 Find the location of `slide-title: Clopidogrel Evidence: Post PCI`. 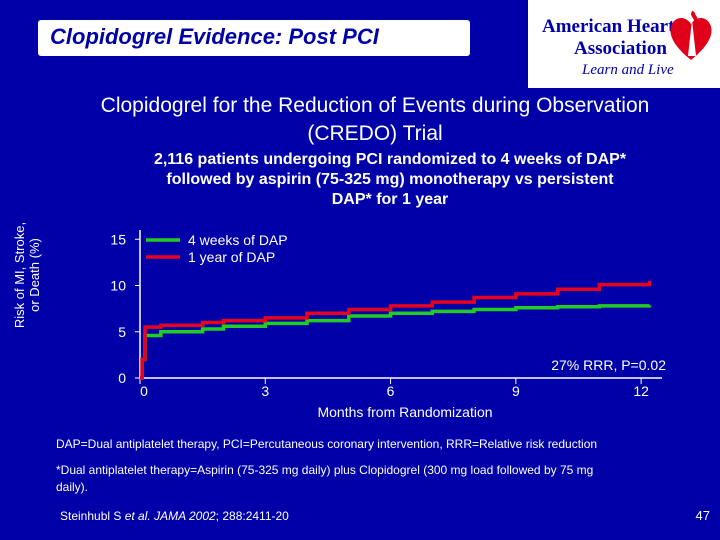

slide-title: Clopidogrel Evidence: Post PCI is located at coordinates (214, 36).